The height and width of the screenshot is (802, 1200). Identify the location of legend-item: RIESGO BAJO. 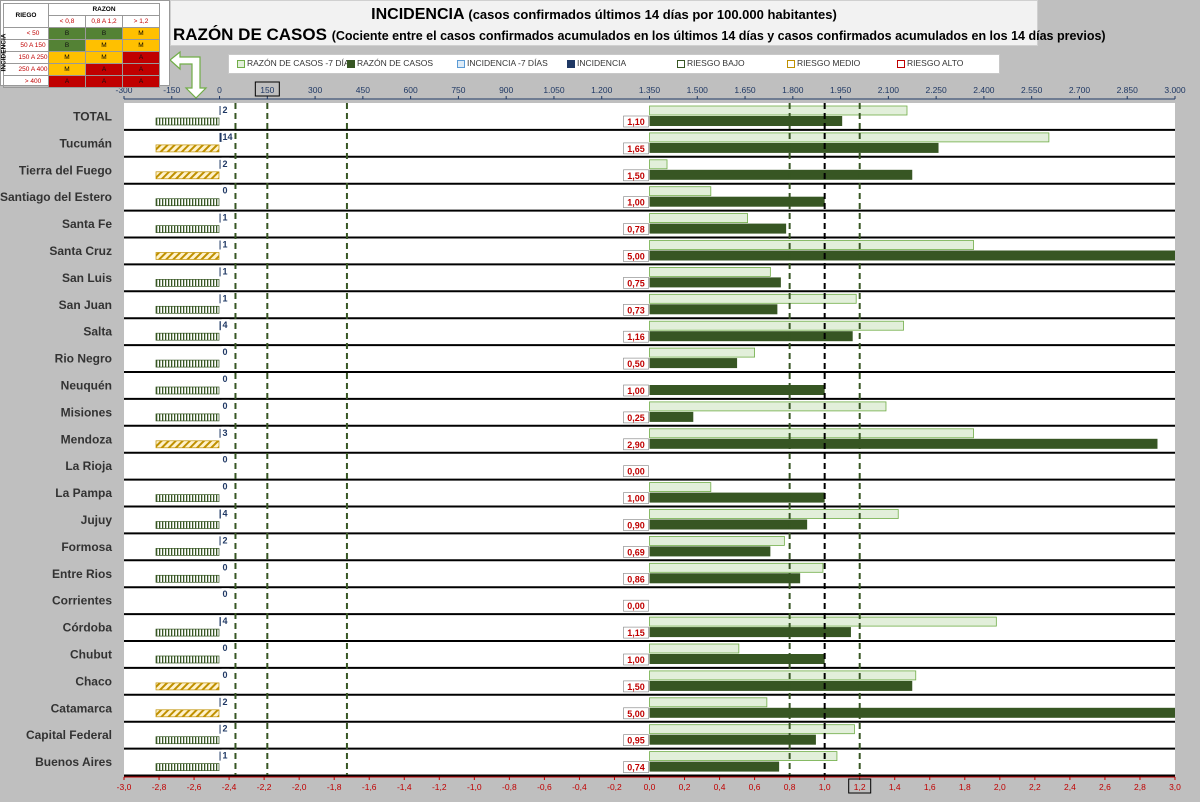
(711, 63).